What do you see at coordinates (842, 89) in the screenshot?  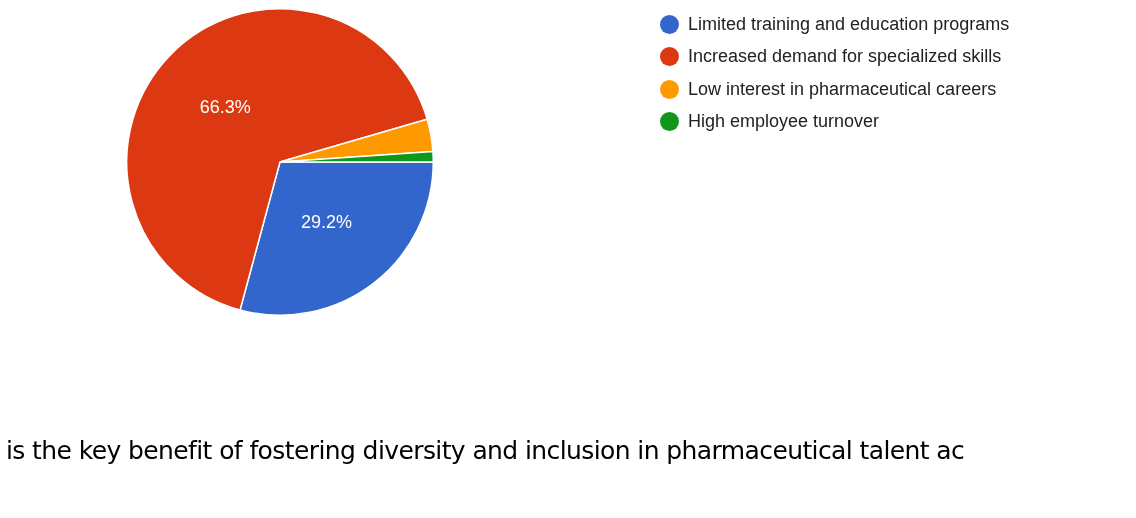 I see `legend-label: Low interest in pharmaceutical careers` at bounding box center [842, 89].